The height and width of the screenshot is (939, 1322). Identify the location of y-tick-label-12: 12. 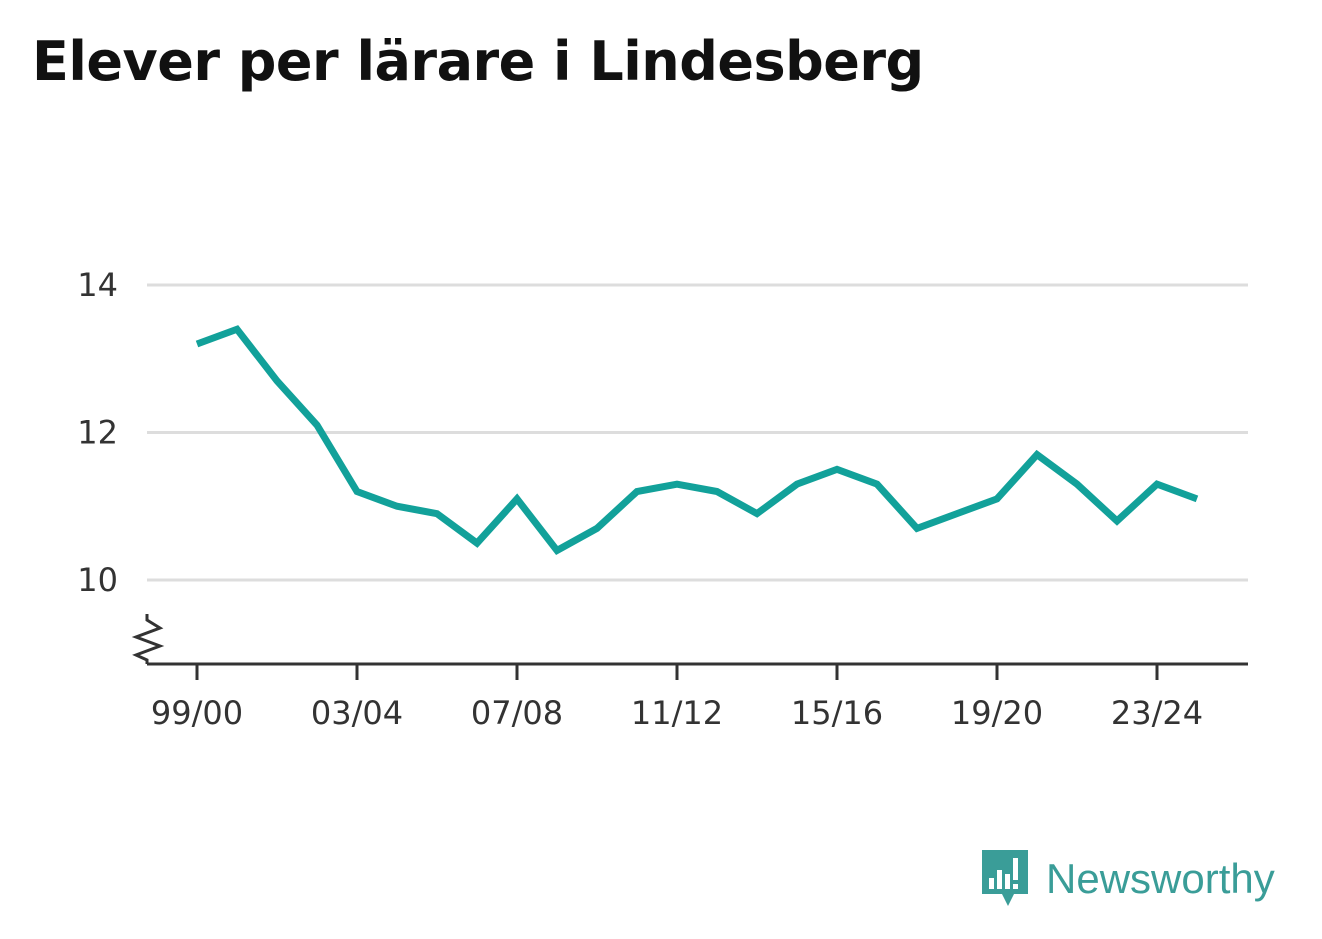
(97, 433).